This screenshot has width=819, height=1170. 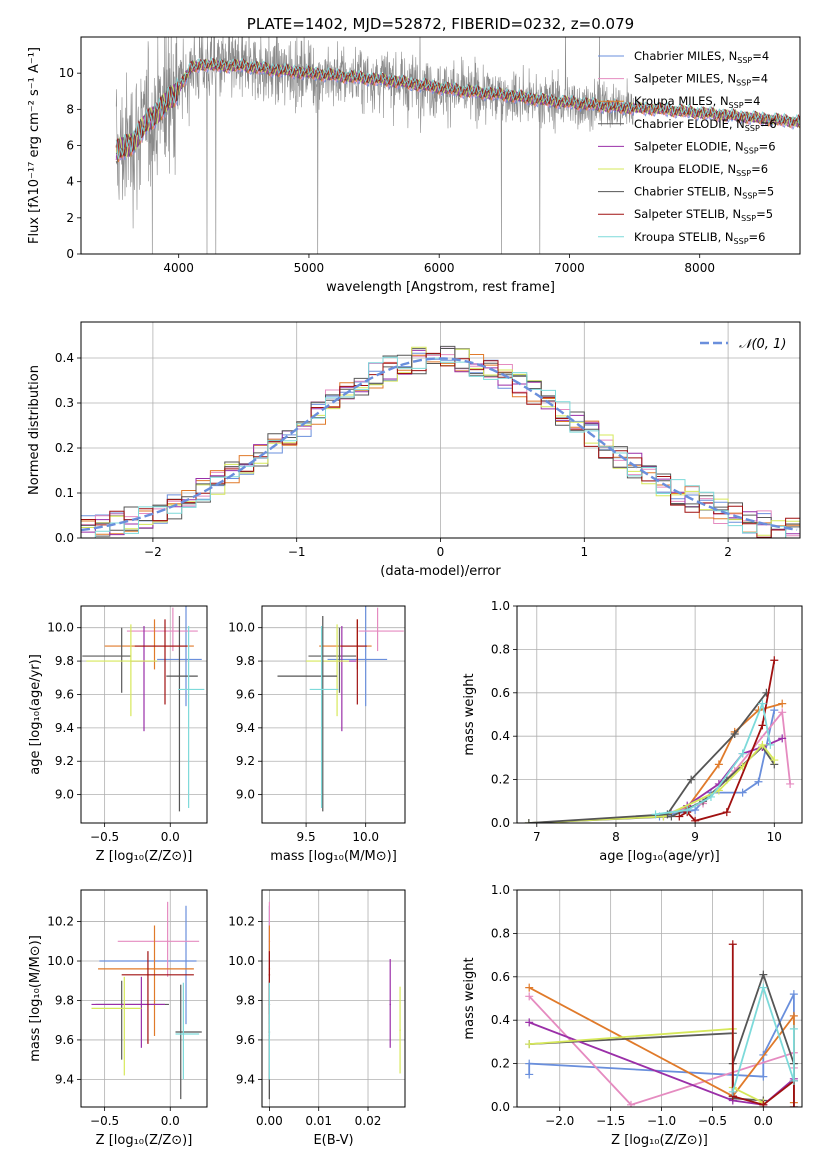 What do you see at coordinates (440, 571) in the screenshot?
I see `x-axis-label: (data-model)/error` at bounding box center [440, 571].